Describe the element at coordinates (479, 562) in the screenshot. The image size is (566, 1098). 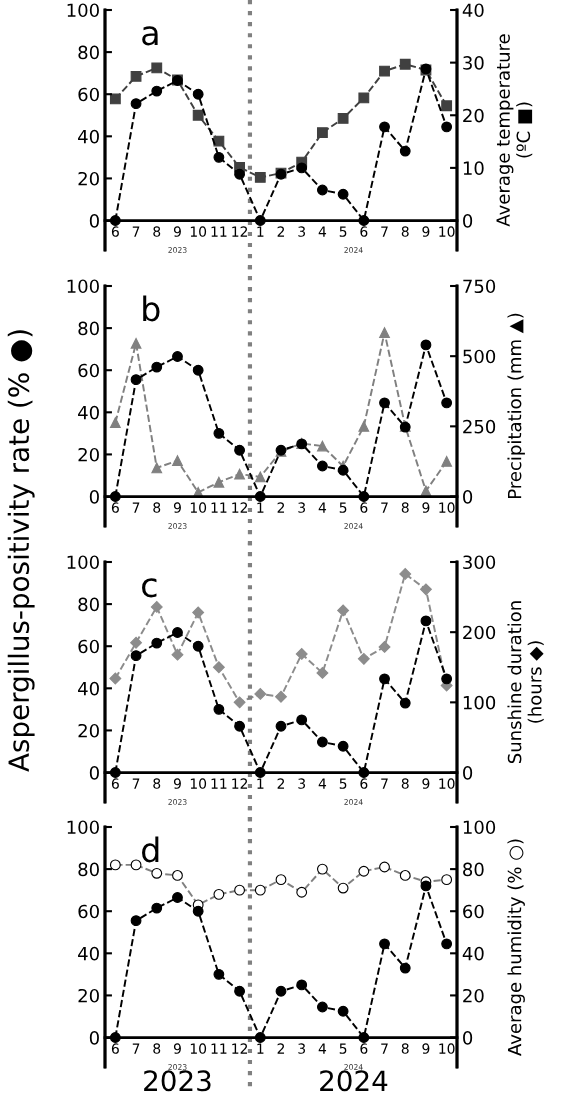
I see `y2-tick-label: 300` at that location.